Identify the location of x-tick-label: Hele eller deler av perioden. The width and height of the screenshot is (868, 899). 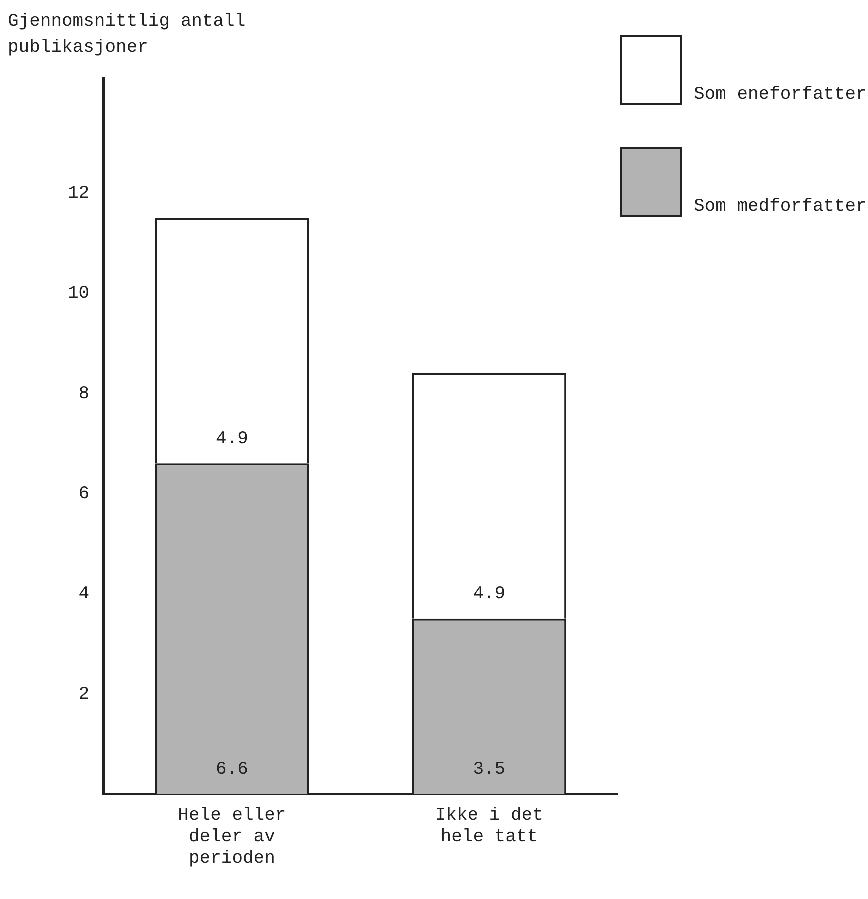
(232, 837).